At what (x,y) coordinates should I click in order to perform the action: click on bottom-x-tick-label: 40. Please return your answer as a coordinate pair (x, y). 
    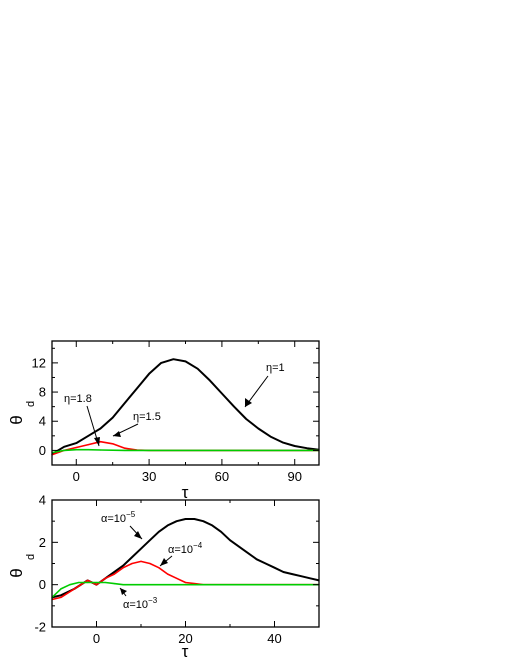
    Looking at the image, I should click on (274, 638).